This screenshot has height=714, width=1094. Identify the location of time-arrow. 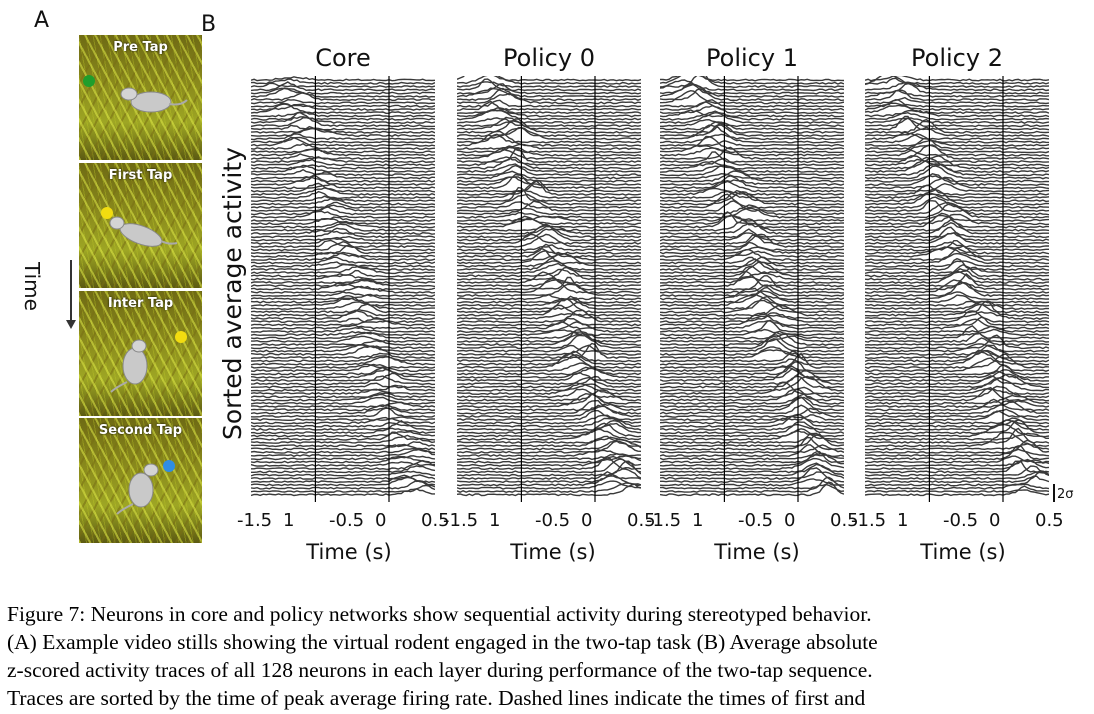
(71, 291).